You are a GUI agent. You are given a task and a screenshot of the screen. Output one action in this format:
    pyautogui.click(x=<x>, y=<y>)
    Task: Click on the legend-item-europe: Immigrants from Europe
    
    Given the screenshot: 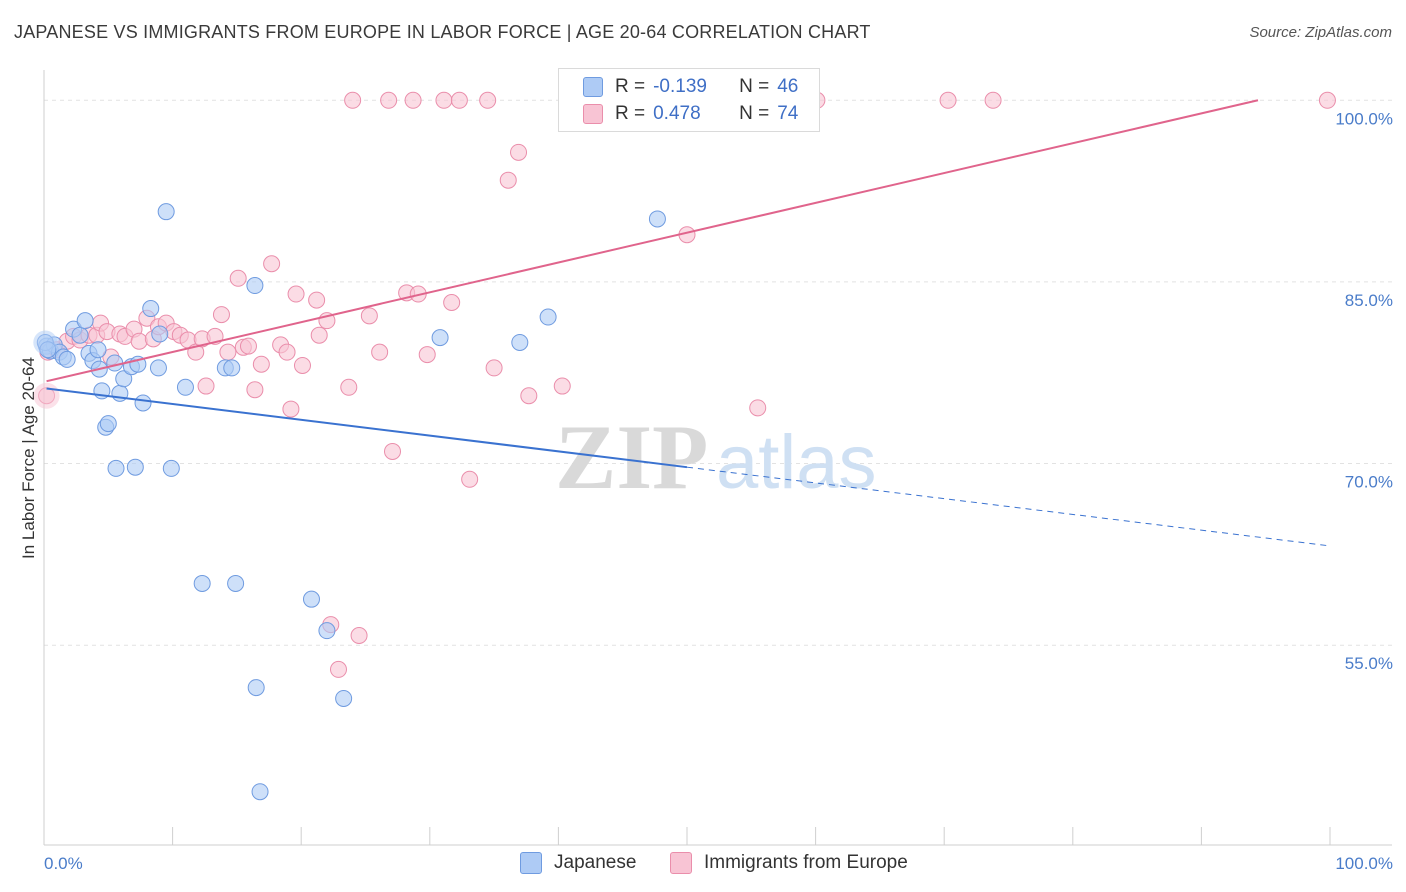 What is the action you would take?
    pyautogui.click(x=789, y=863)
    